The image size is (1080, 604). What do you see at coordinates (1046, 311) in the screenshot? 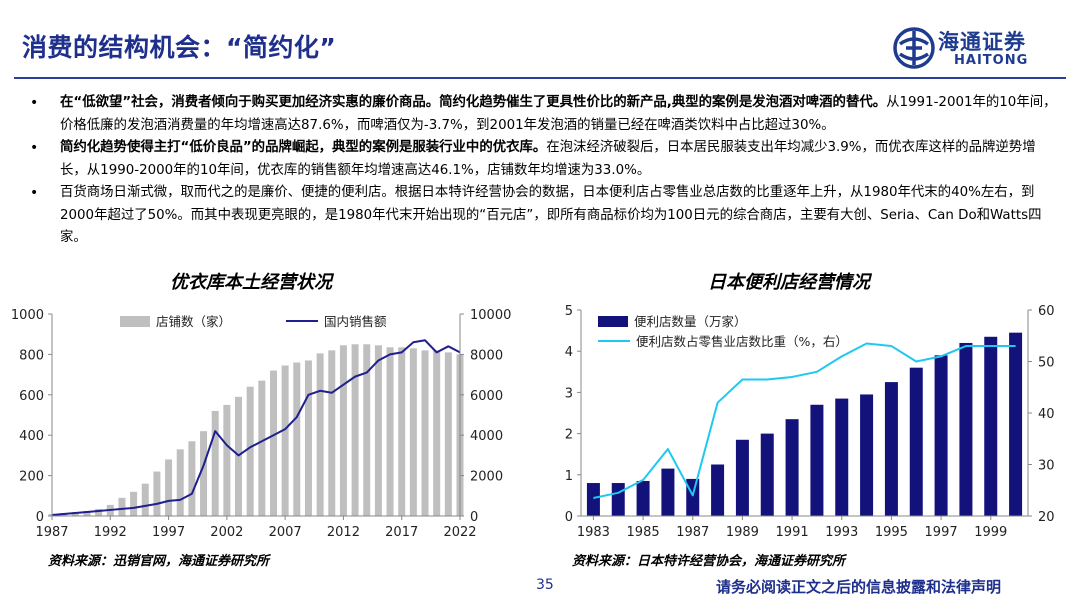
I see `y-tick-label-right: 60` at bounding box center [1046, 311].